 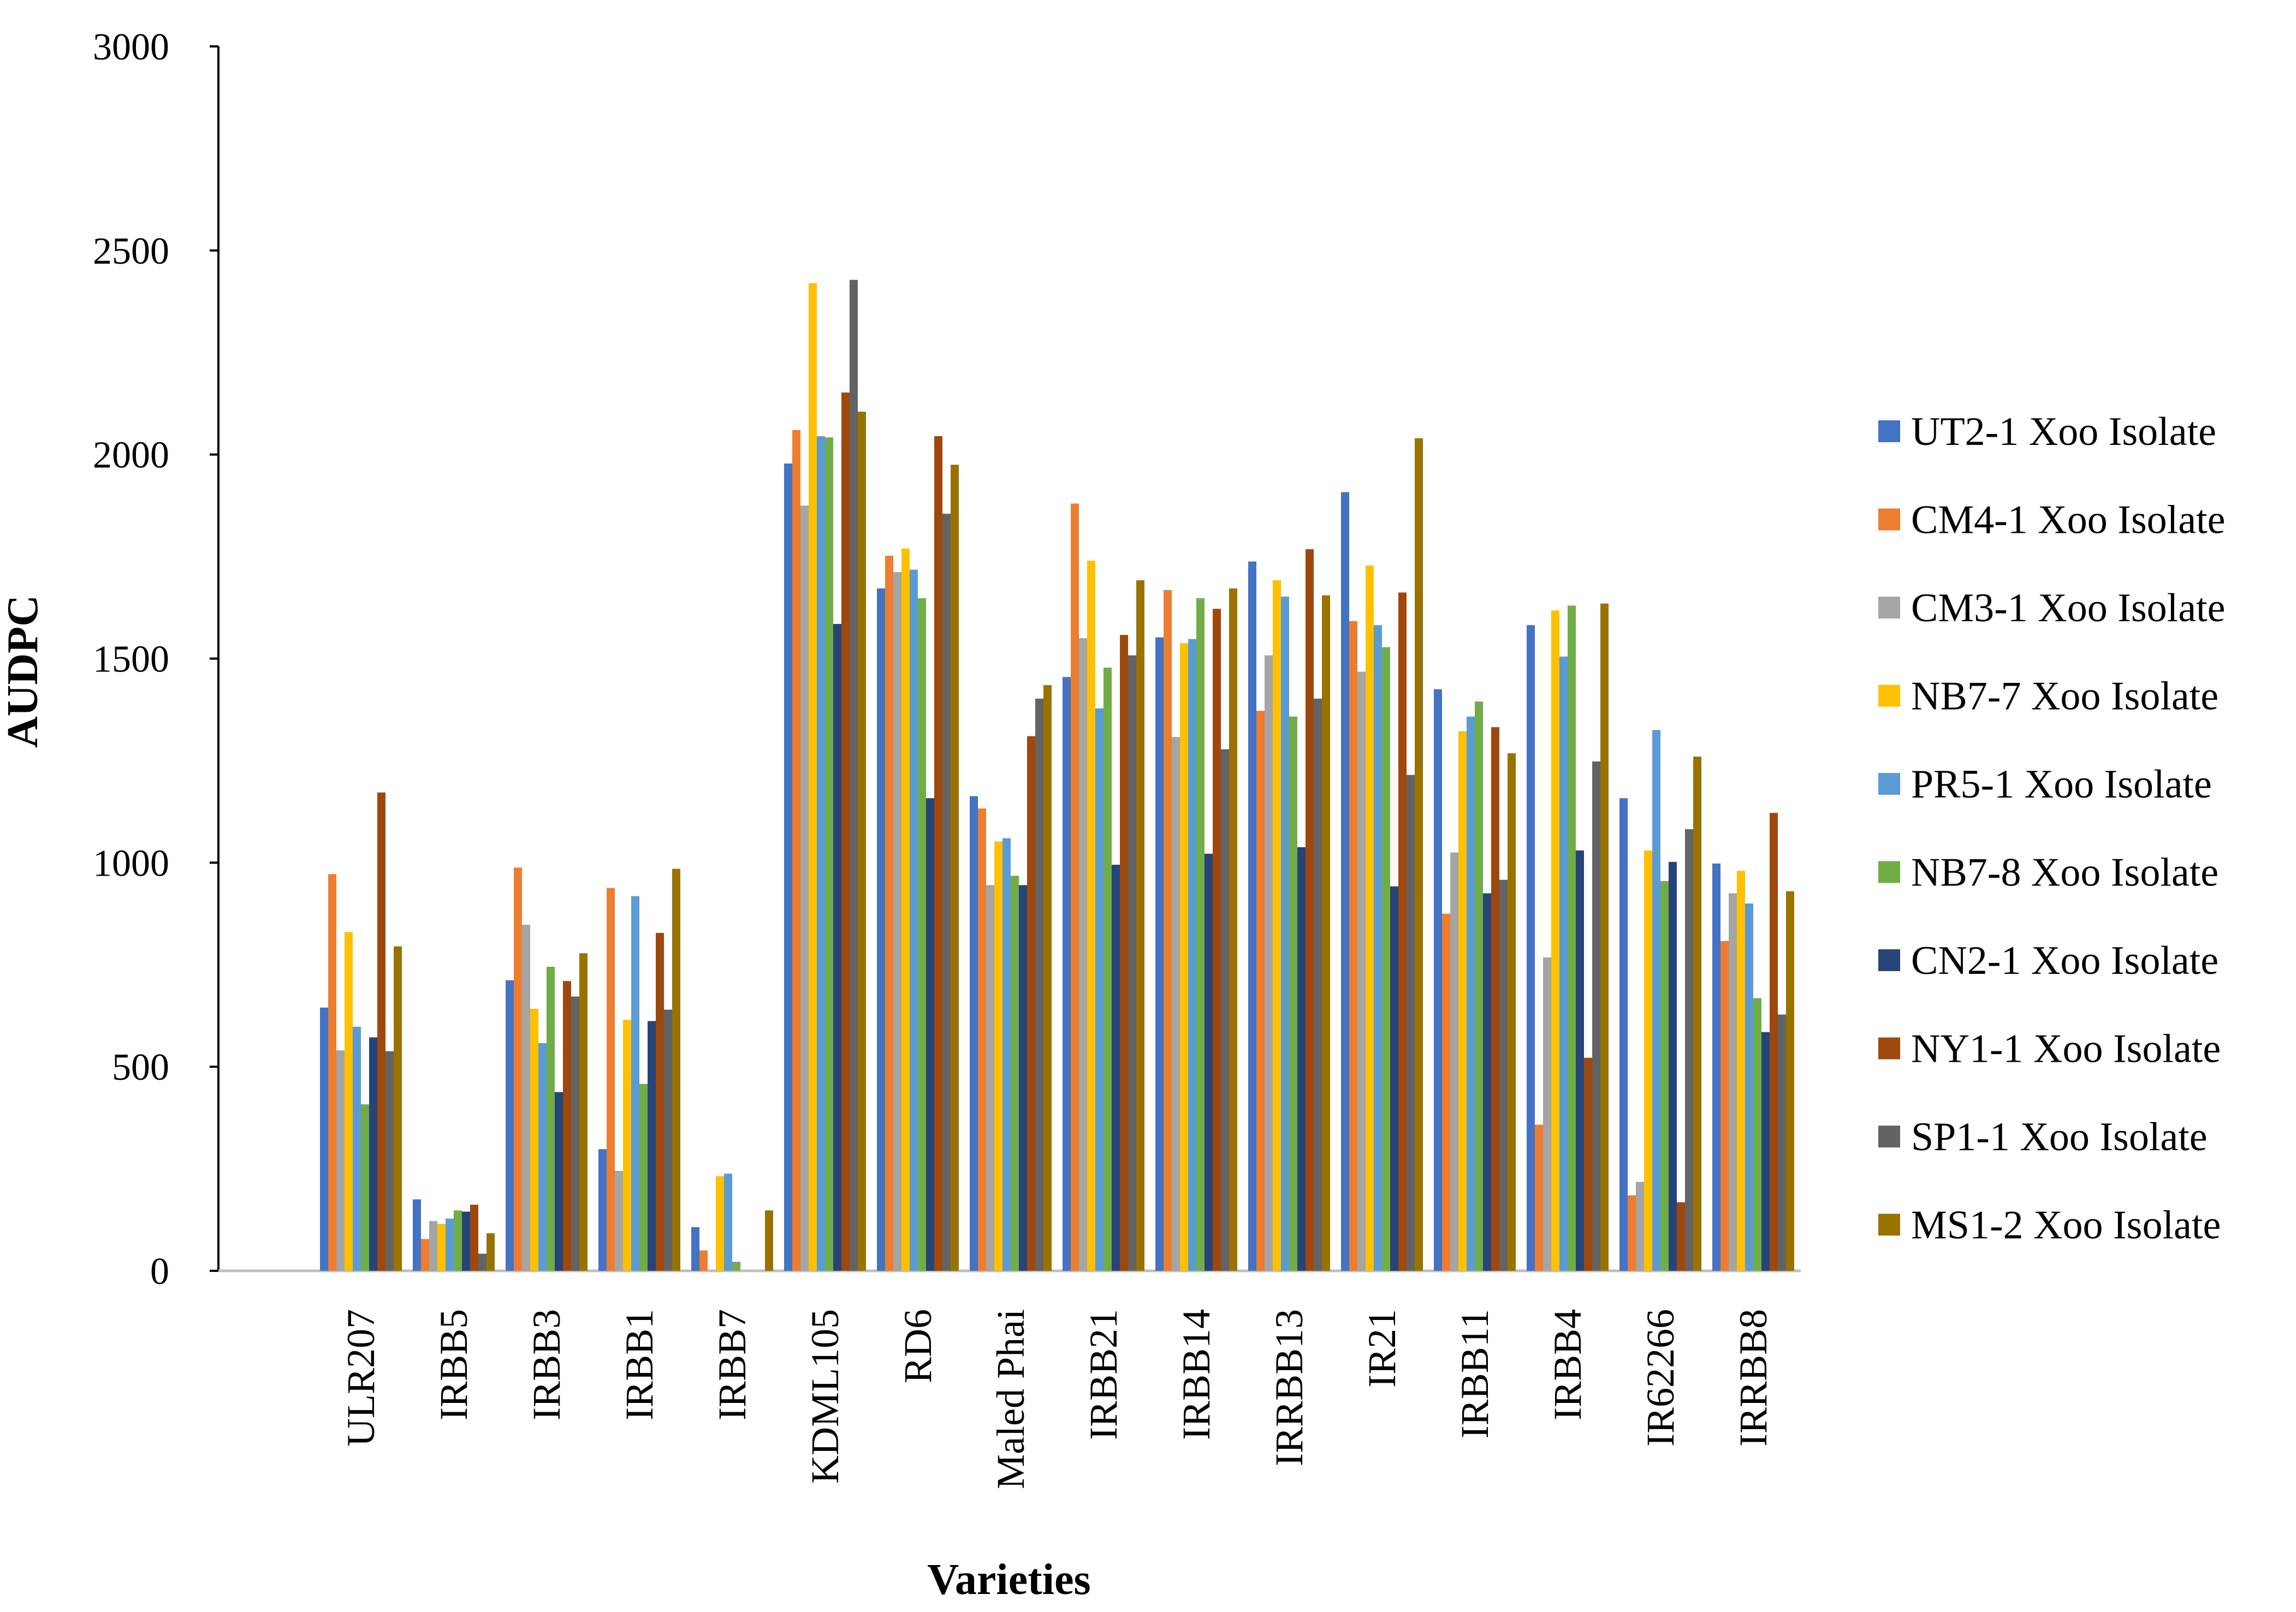 What do you see at coordinates (1568, 1365) in the screenshot?
I see `x-tick-label: IRBB4` at bounding box center [1568, 1365].